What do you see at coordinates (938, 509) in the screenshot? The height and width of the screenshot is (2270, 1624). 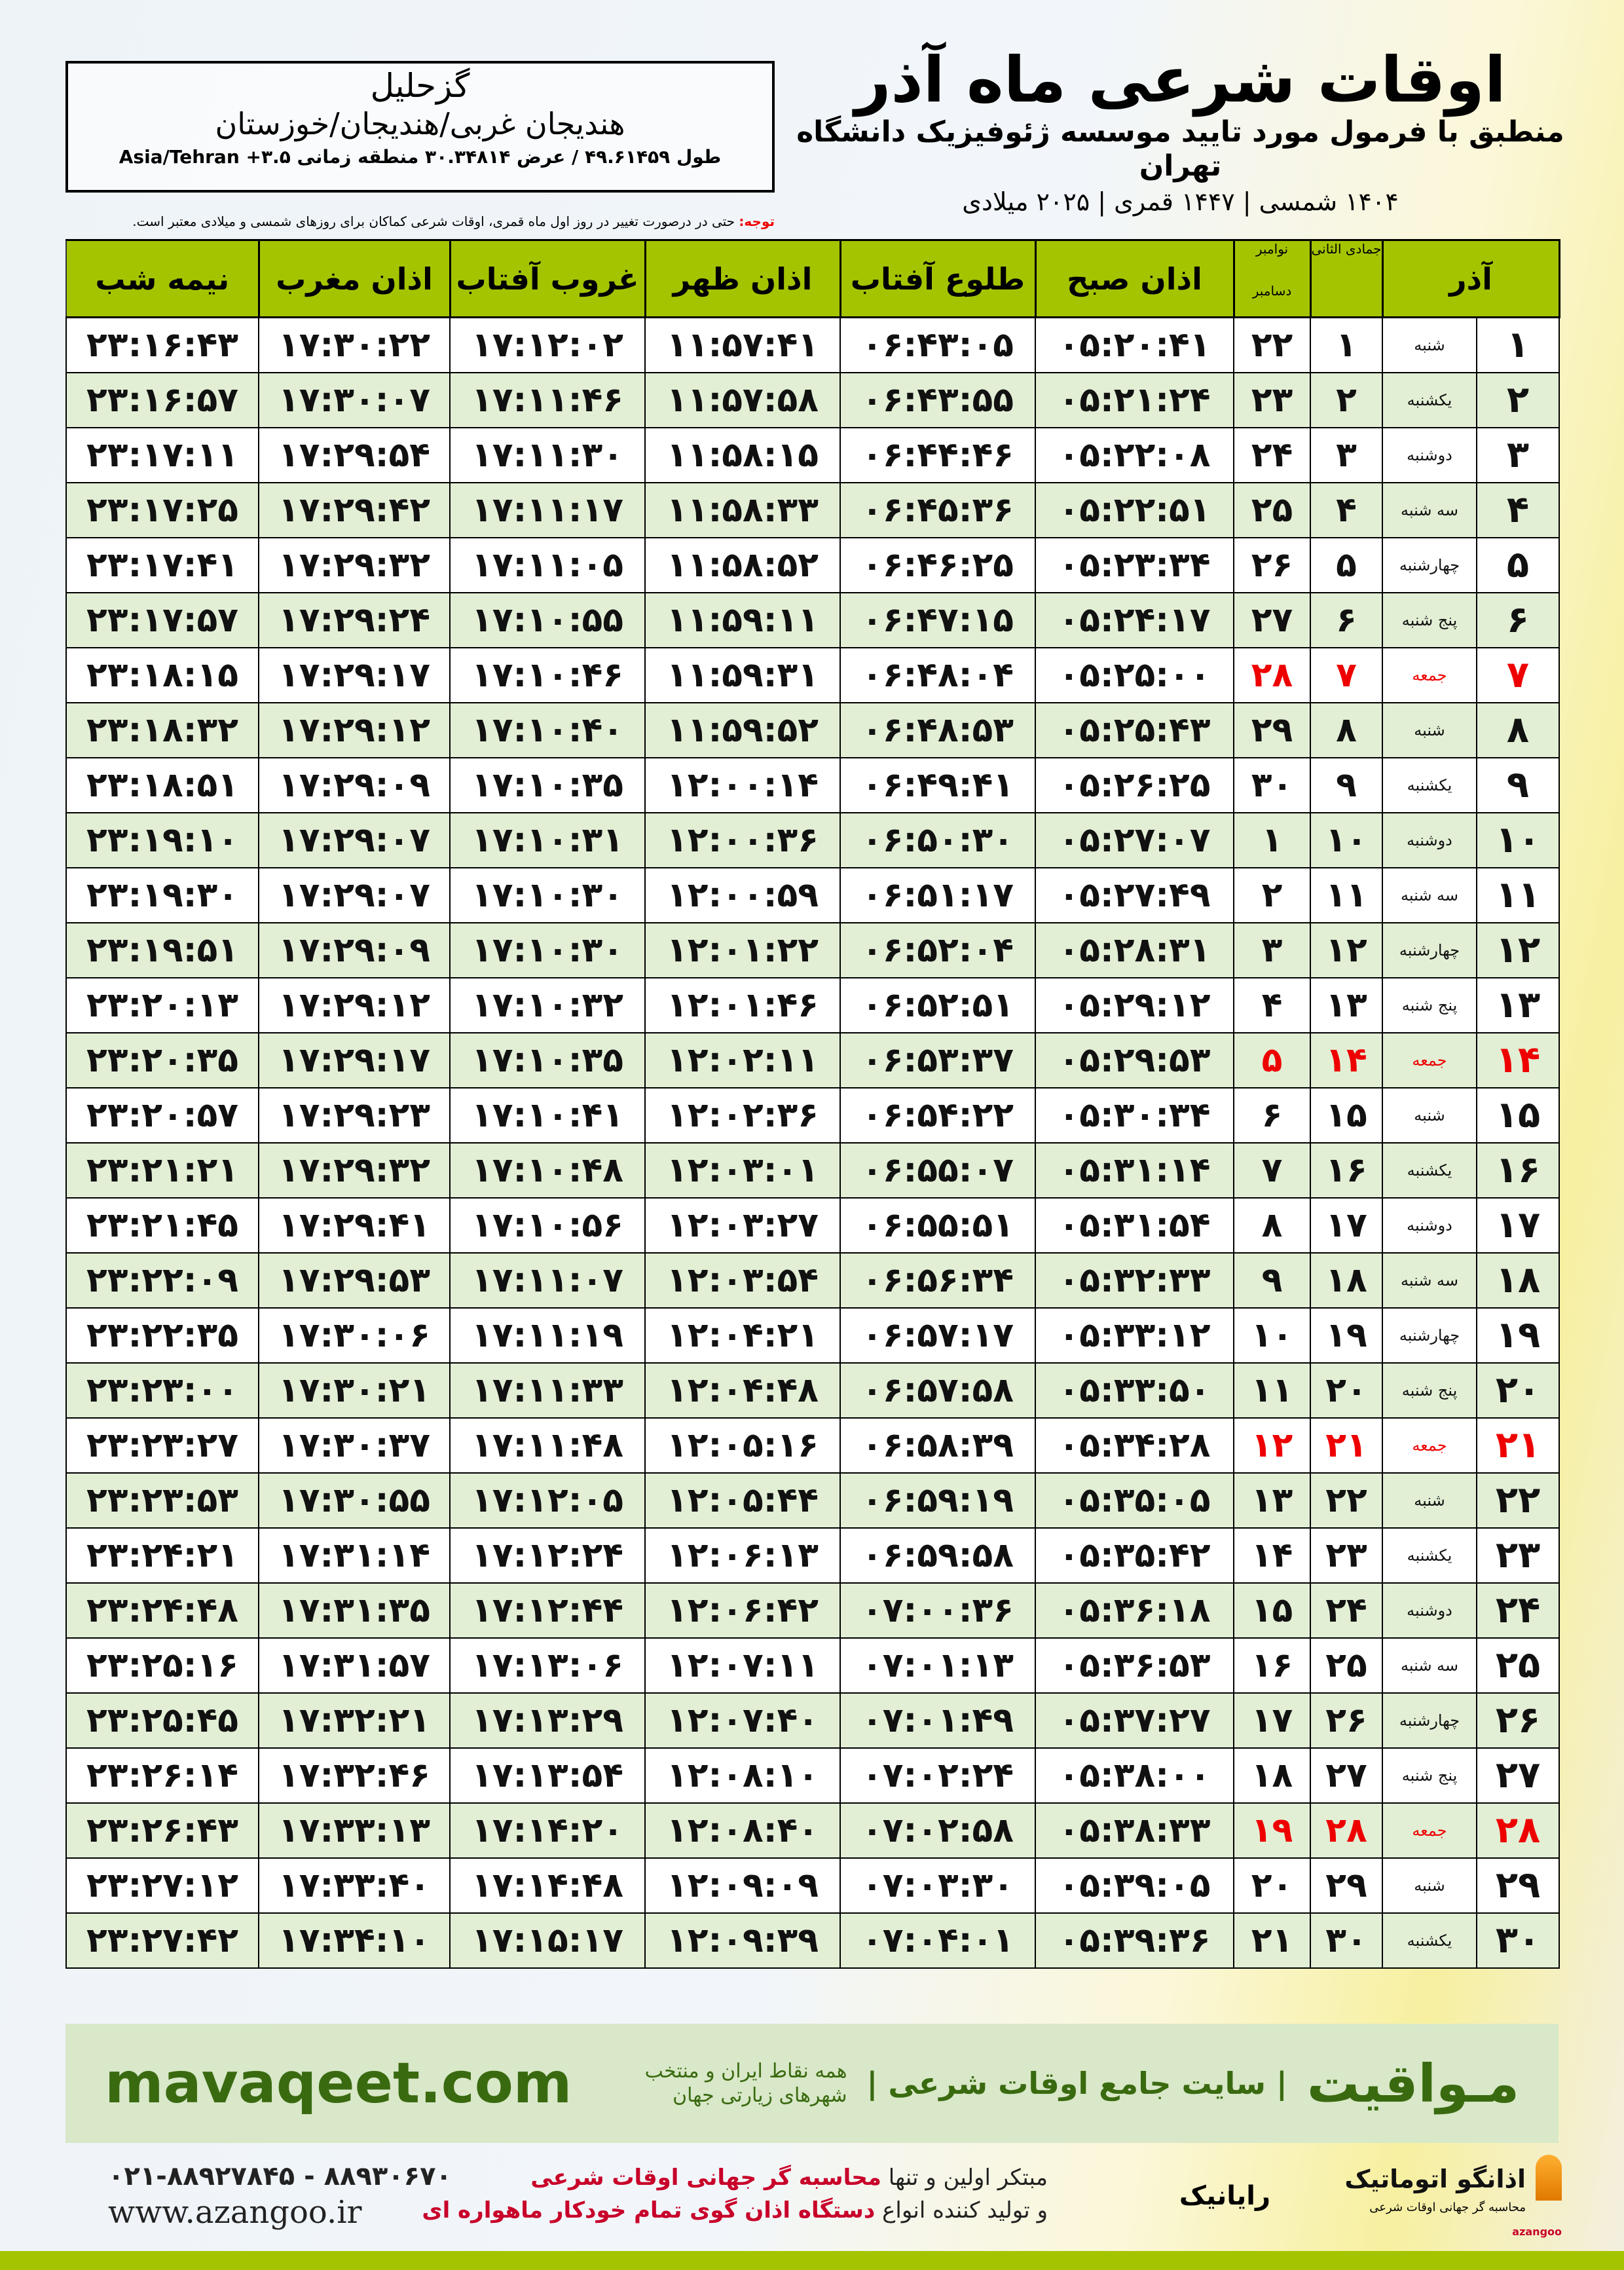 I see `sunrise-time: ۰۶:۴۵:۳۶` at bounding box center [938, 509].